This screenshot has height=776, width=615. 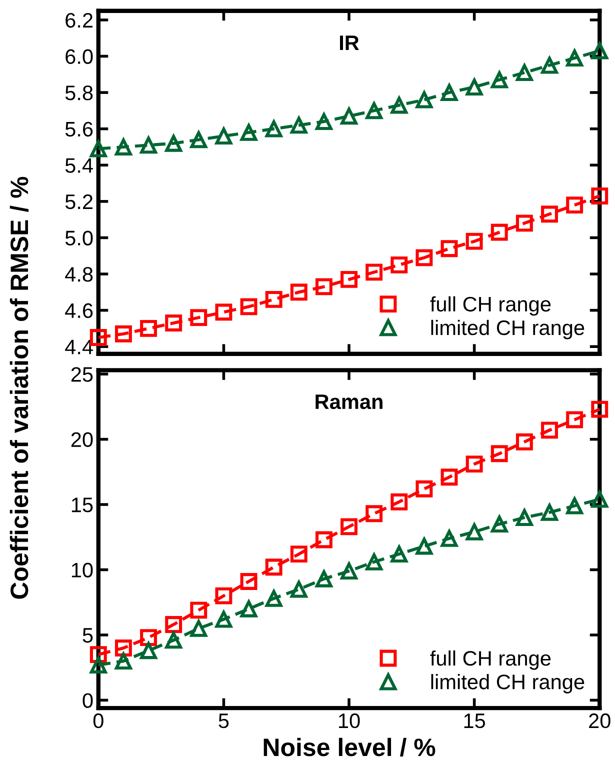 I want to click on y-tick-label: 6.0, so click(x=79, y=56).